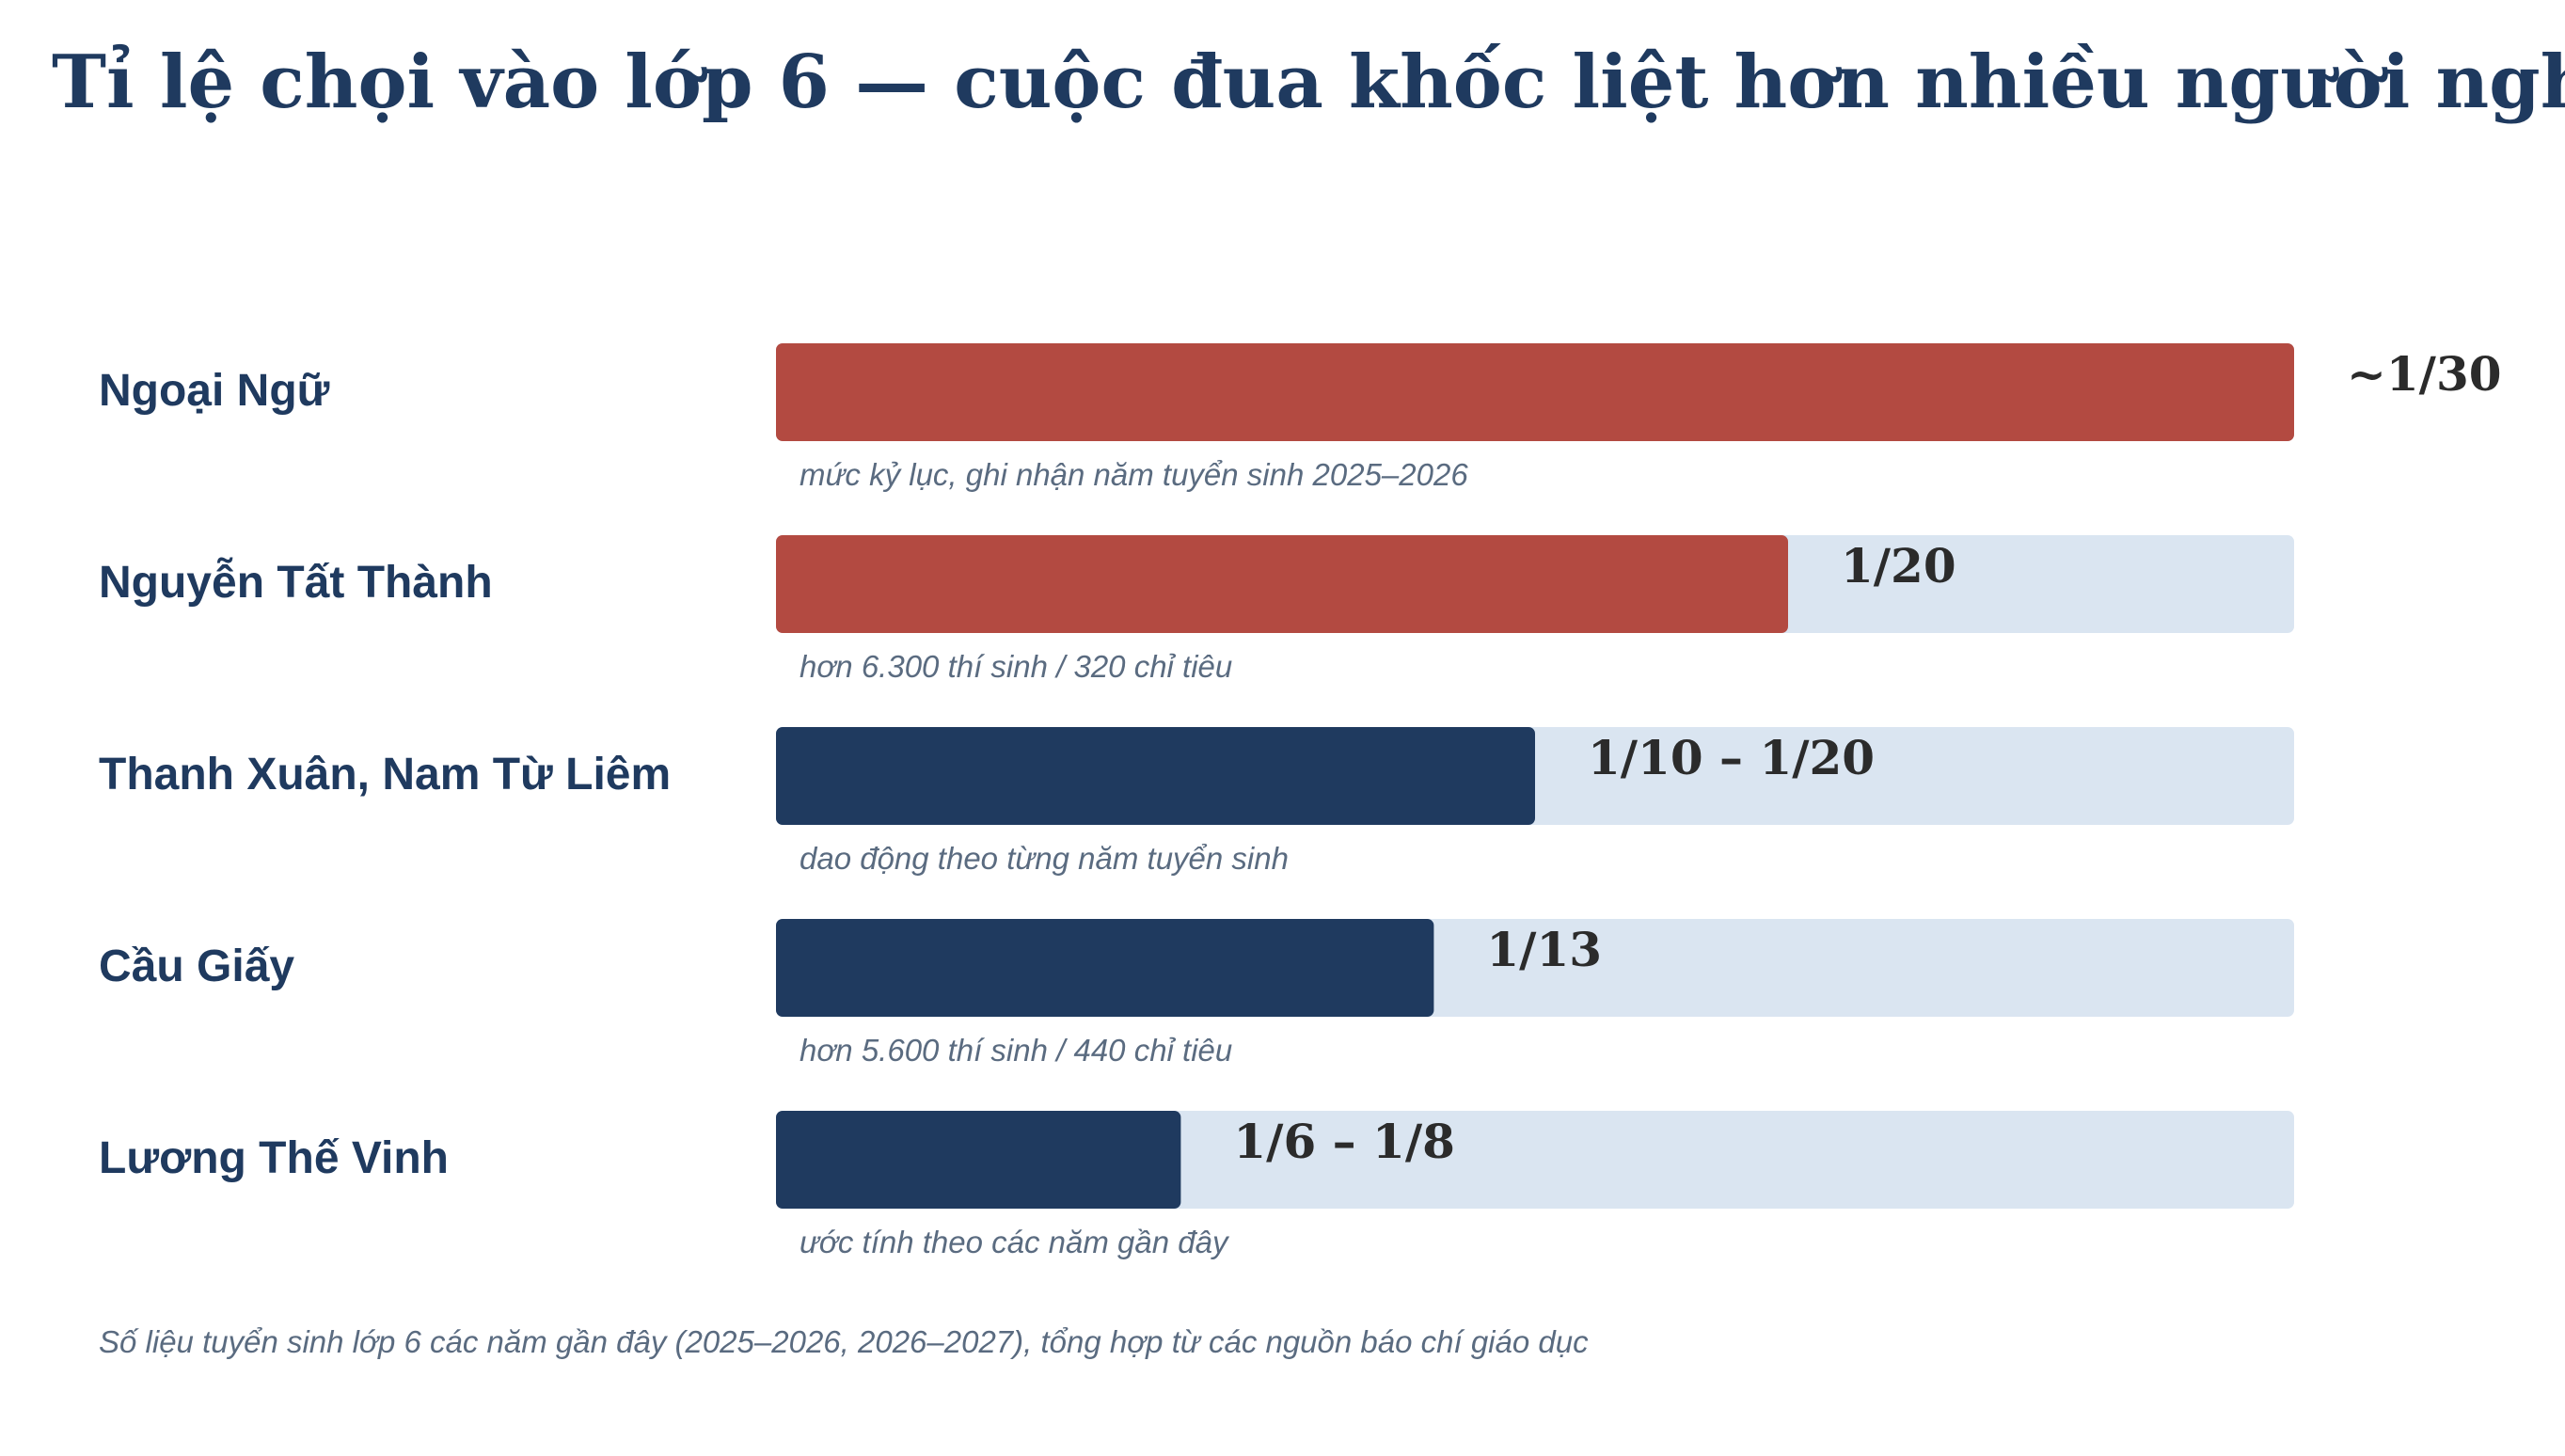  I want to click on bar-note: dao động theo từng năm tuyển sinh, so click(1044, 858).